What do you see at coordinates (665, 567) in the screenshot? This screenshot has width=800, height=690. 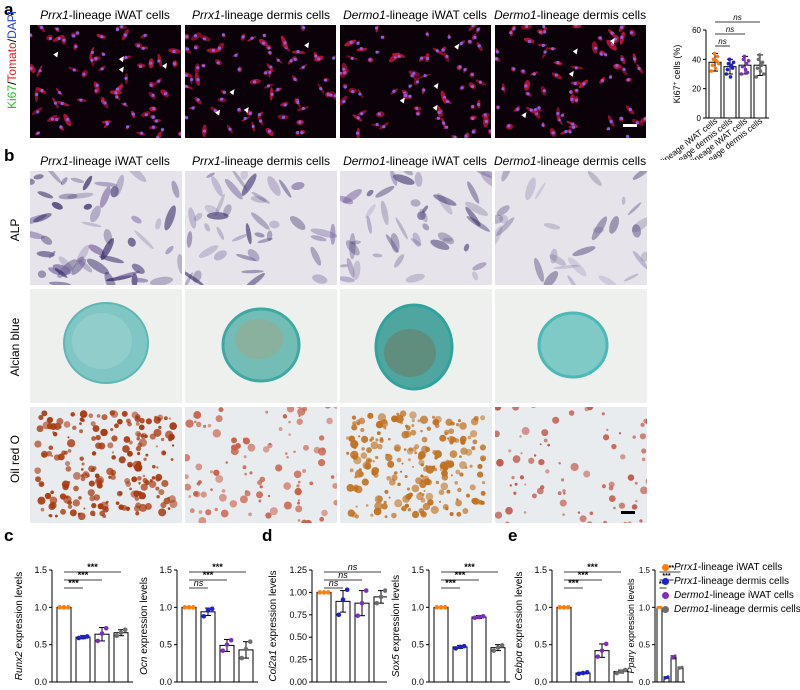 I see `legend-swatch` at bounding box center [665, 567].